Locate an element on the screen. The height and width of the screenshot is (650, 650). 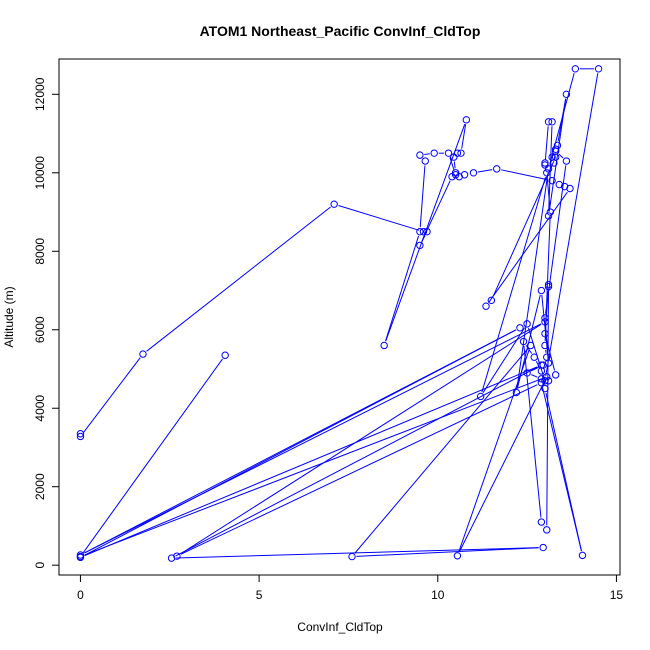
y-tick-label: 10000 is located at coordinates (40, 173).